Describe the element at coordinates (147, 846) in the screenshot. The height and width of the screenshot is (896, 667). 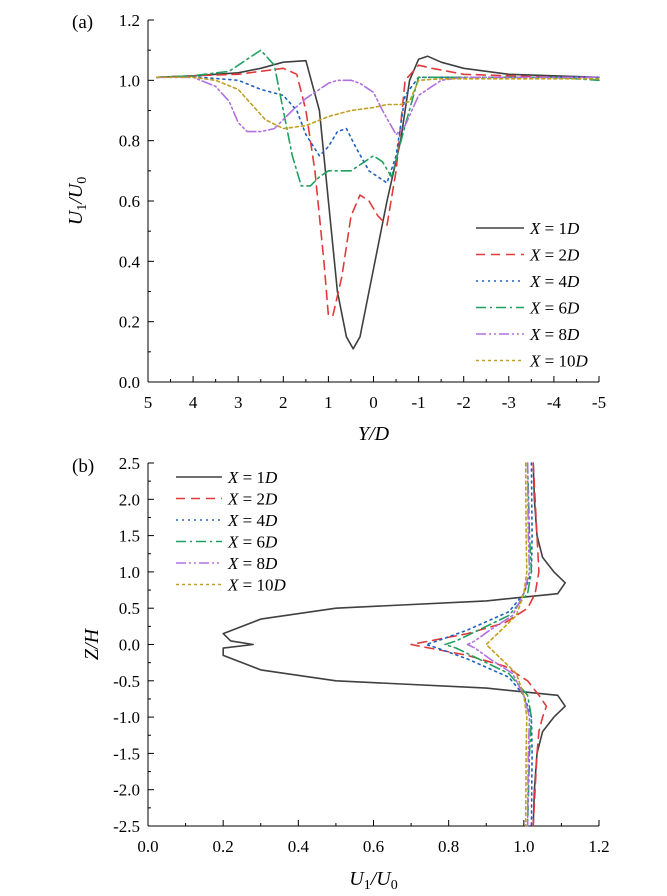
I see `x-tick-label: 0.0` at that location.